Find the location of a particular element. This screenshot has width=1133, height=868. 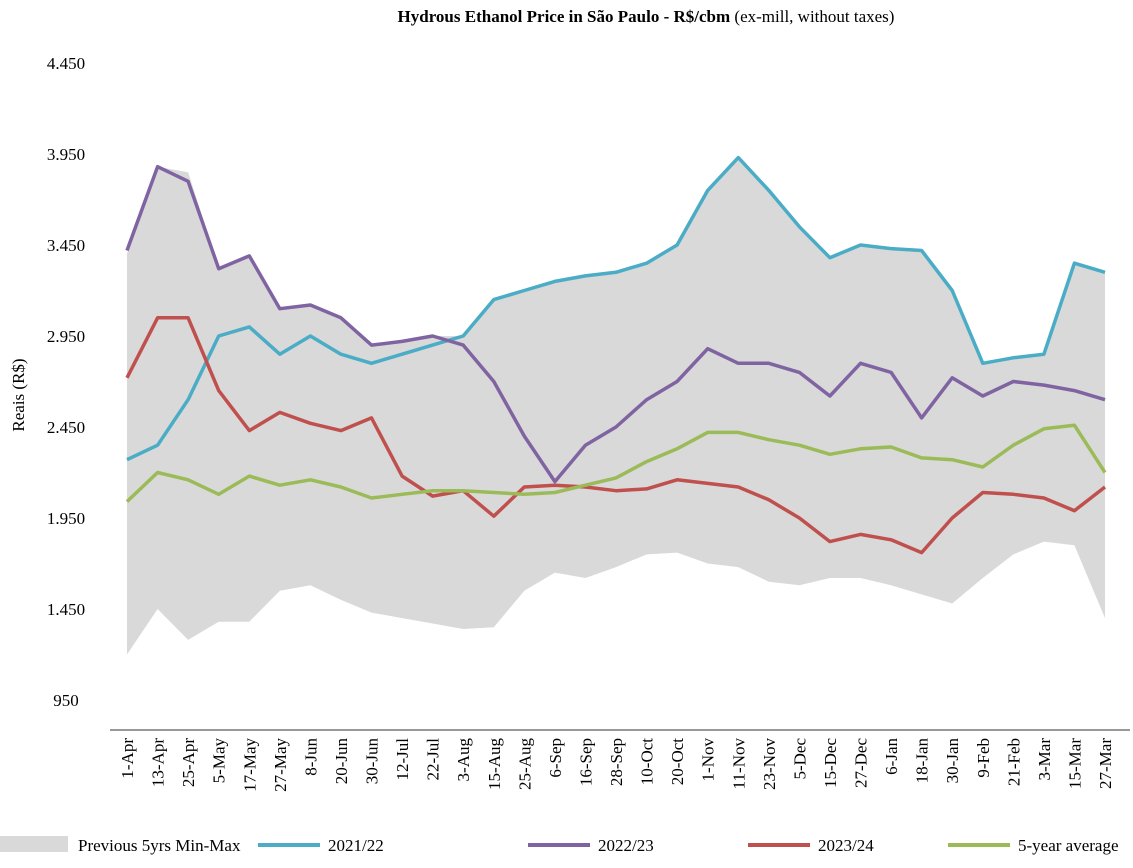

x-tick-label: 1-Apr is located at coordinates (127, 758).